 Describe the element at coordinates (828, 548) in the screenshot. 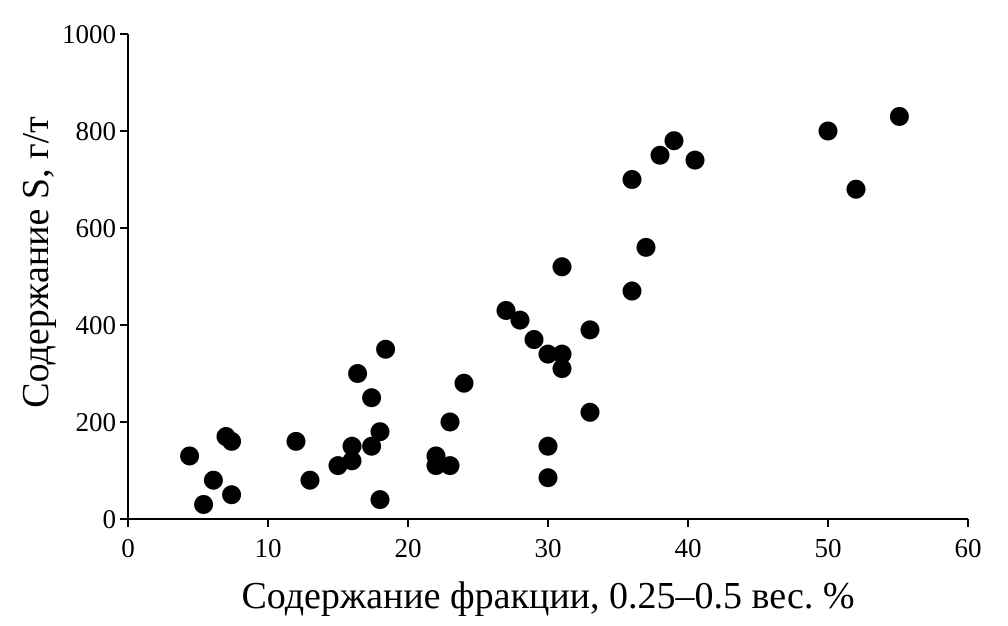

I see `x-tick-label: 50` at that location.